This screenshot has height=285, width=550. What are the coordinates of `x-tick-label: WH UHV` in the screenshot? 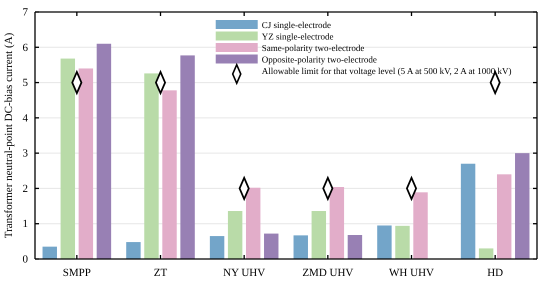 It's located at (411, 272).